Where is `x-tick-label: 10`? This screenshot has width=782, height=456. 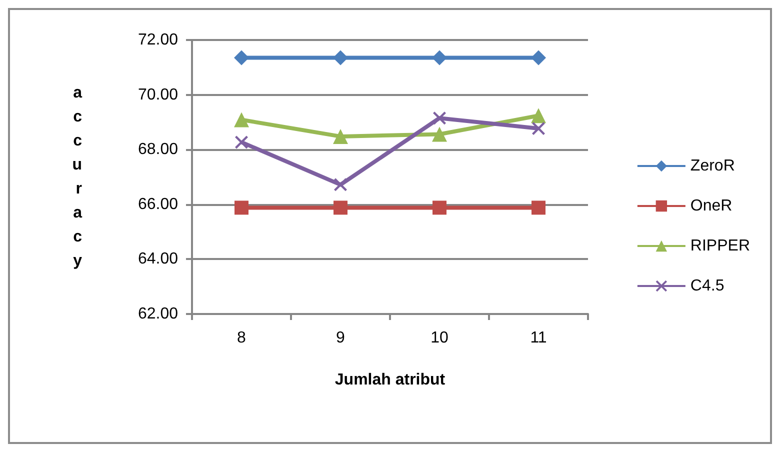
x-tick-label: 10 is located at coordinates (439, 338).